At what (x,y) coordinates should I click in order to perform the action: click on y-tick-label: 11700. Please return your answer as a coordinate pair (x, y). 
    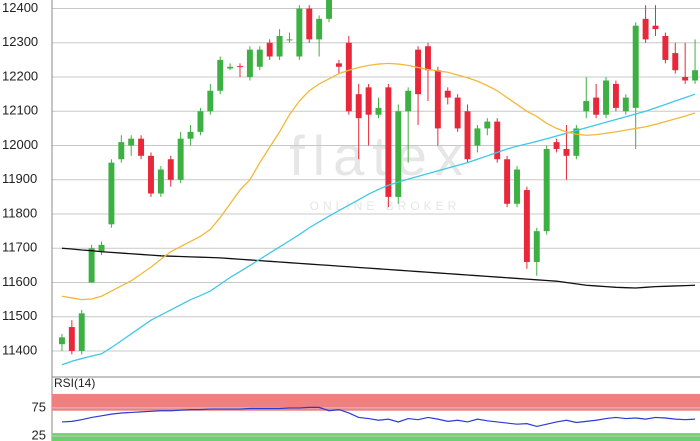
    Looking at the image, I should click on (19, 247).